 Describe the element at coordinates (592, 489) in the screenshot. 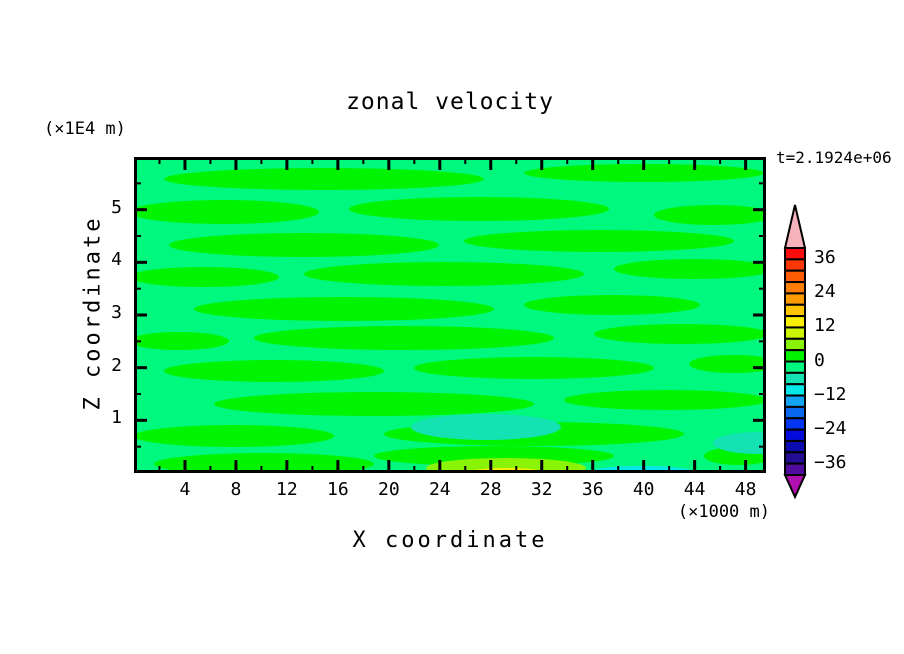

I see `x-tick-label: 36` at that location.